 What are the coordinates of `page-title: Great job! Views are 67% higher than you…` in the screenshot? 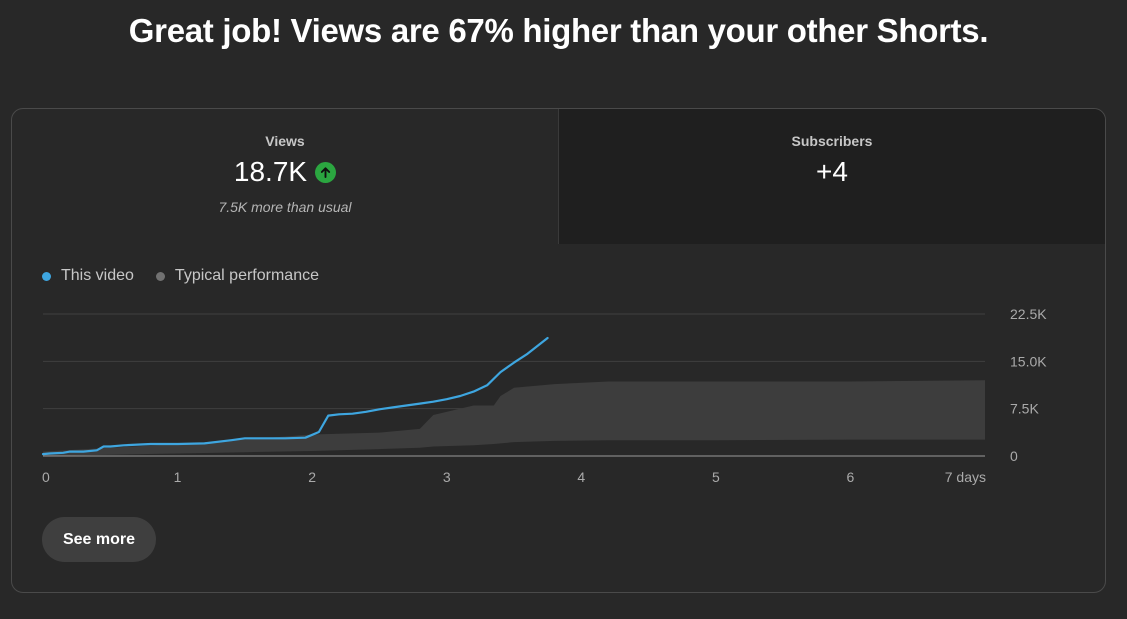 It's located at (558, 30).